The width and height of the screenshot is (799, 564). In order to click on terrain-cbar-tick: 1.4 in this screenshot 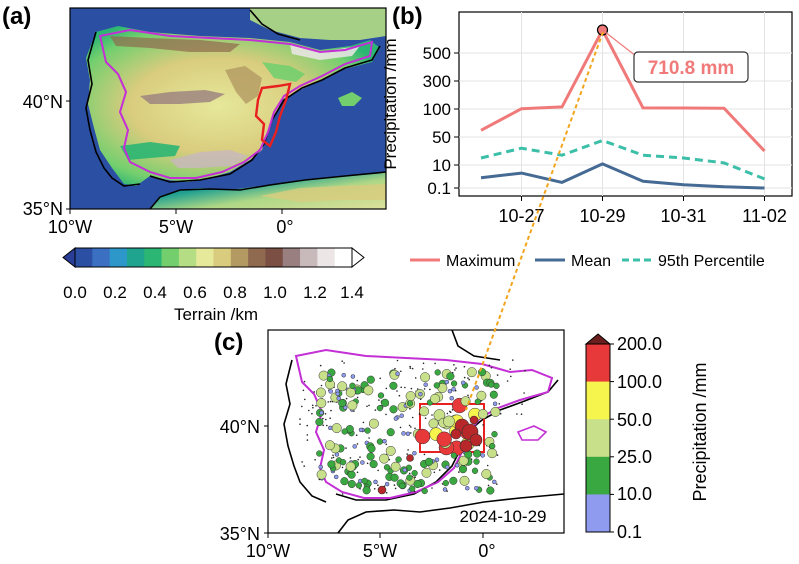, I will do `click(352, 292)`.